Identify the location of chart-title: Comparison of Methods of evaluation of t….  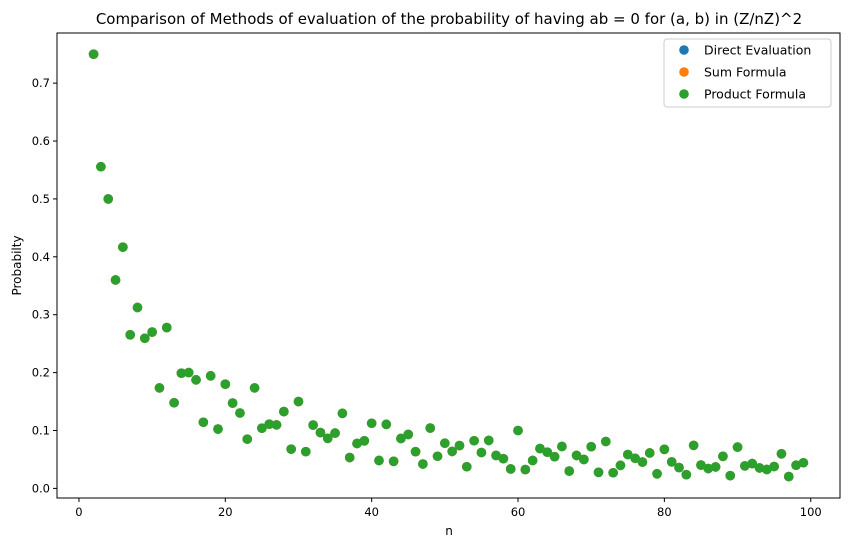
(449, 19).